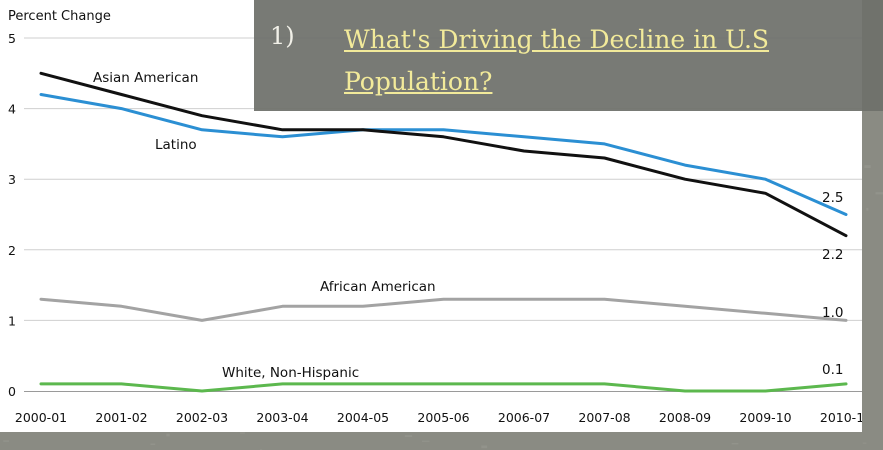  I want to click on x-tick-label: 2003-04, so click(282, 417).